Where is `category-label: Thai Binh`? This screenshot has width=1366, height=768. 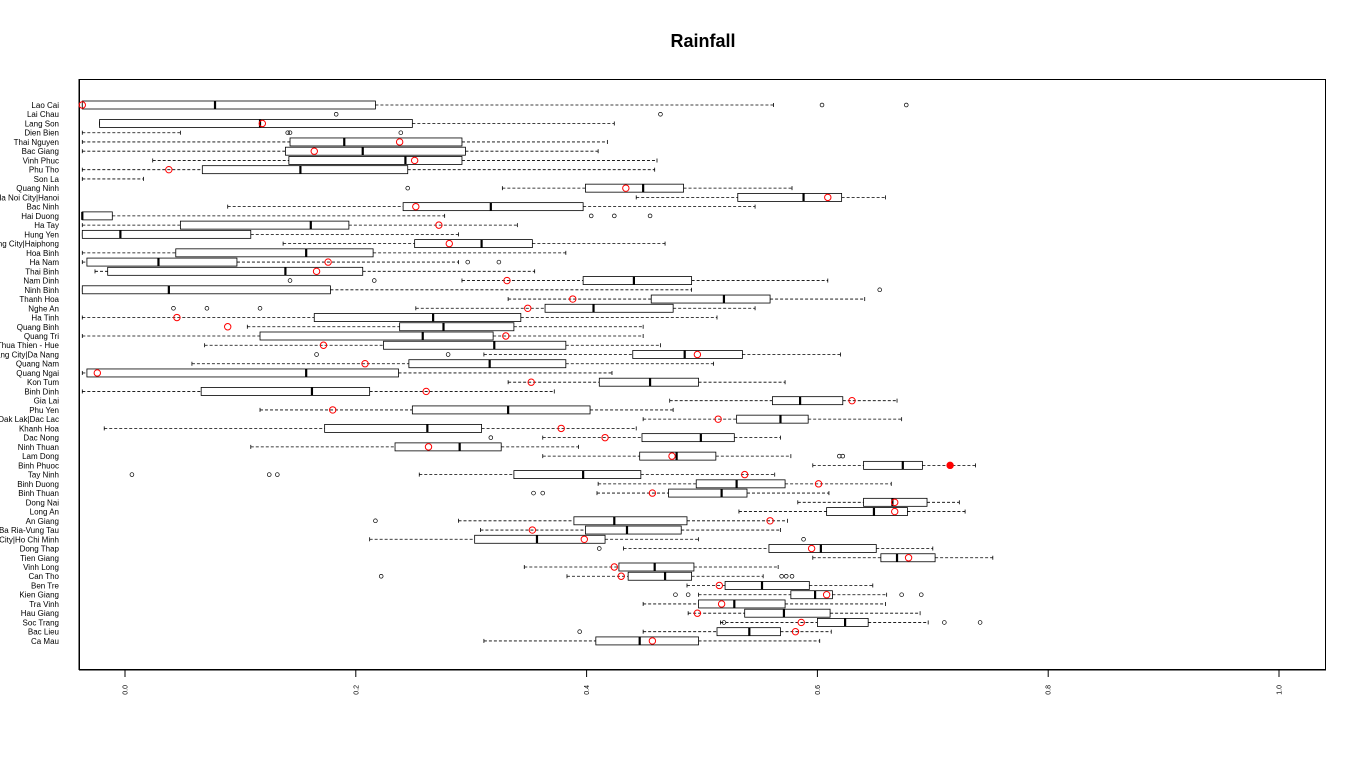 category-label: Thai Binh is located at coordinates (42, 271).